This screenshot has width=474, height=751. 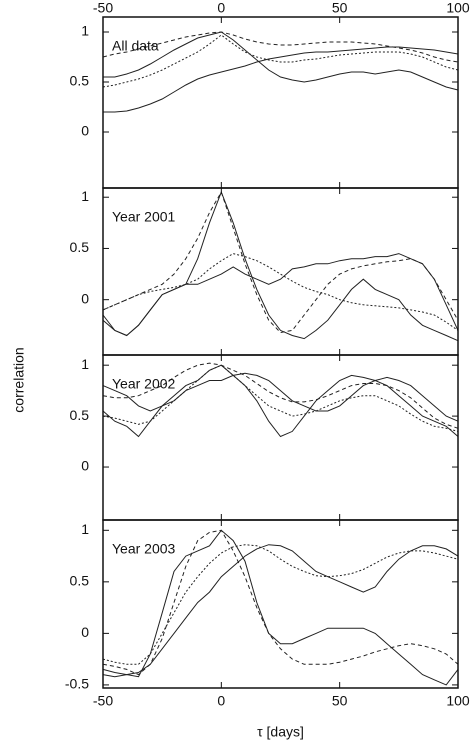 What do you see at coordinates (19, 379) in the screenshot?
I see `y-axis-label: correlation` at bounding box center [19, 379].